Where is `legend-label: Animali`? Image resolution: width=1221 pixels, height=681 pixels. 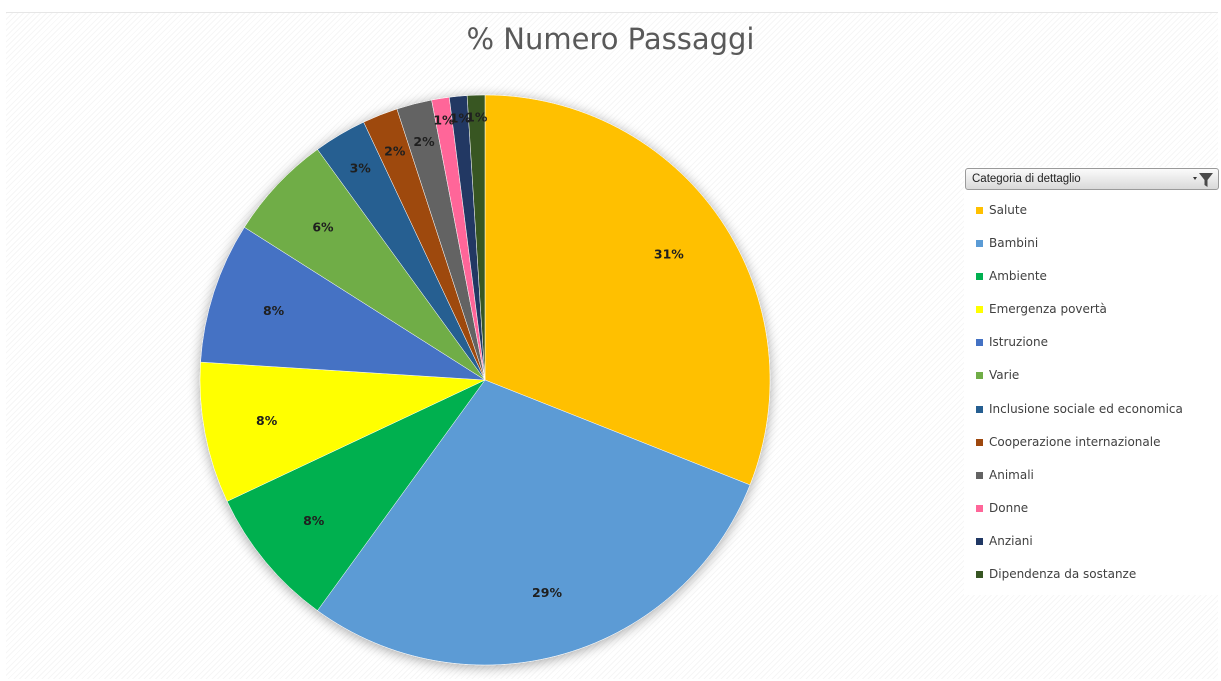 legend-label: Animali is located at coordinates (1011, 474).